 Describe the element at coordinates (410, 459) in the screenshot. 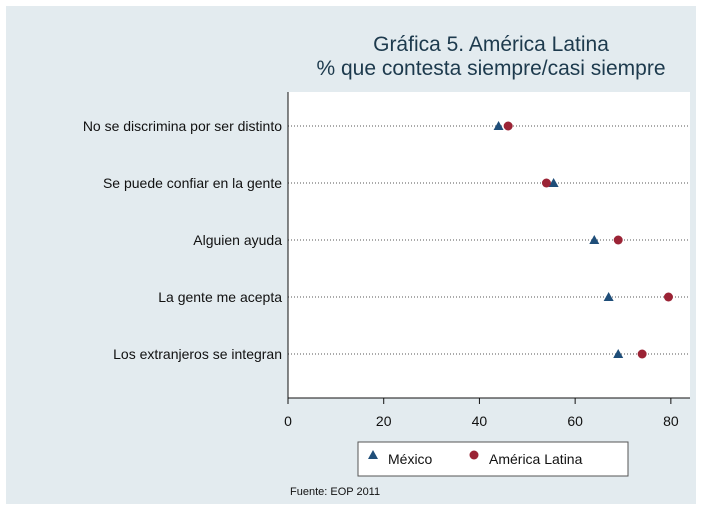

I see `legend-label-mexico: México` at that location.